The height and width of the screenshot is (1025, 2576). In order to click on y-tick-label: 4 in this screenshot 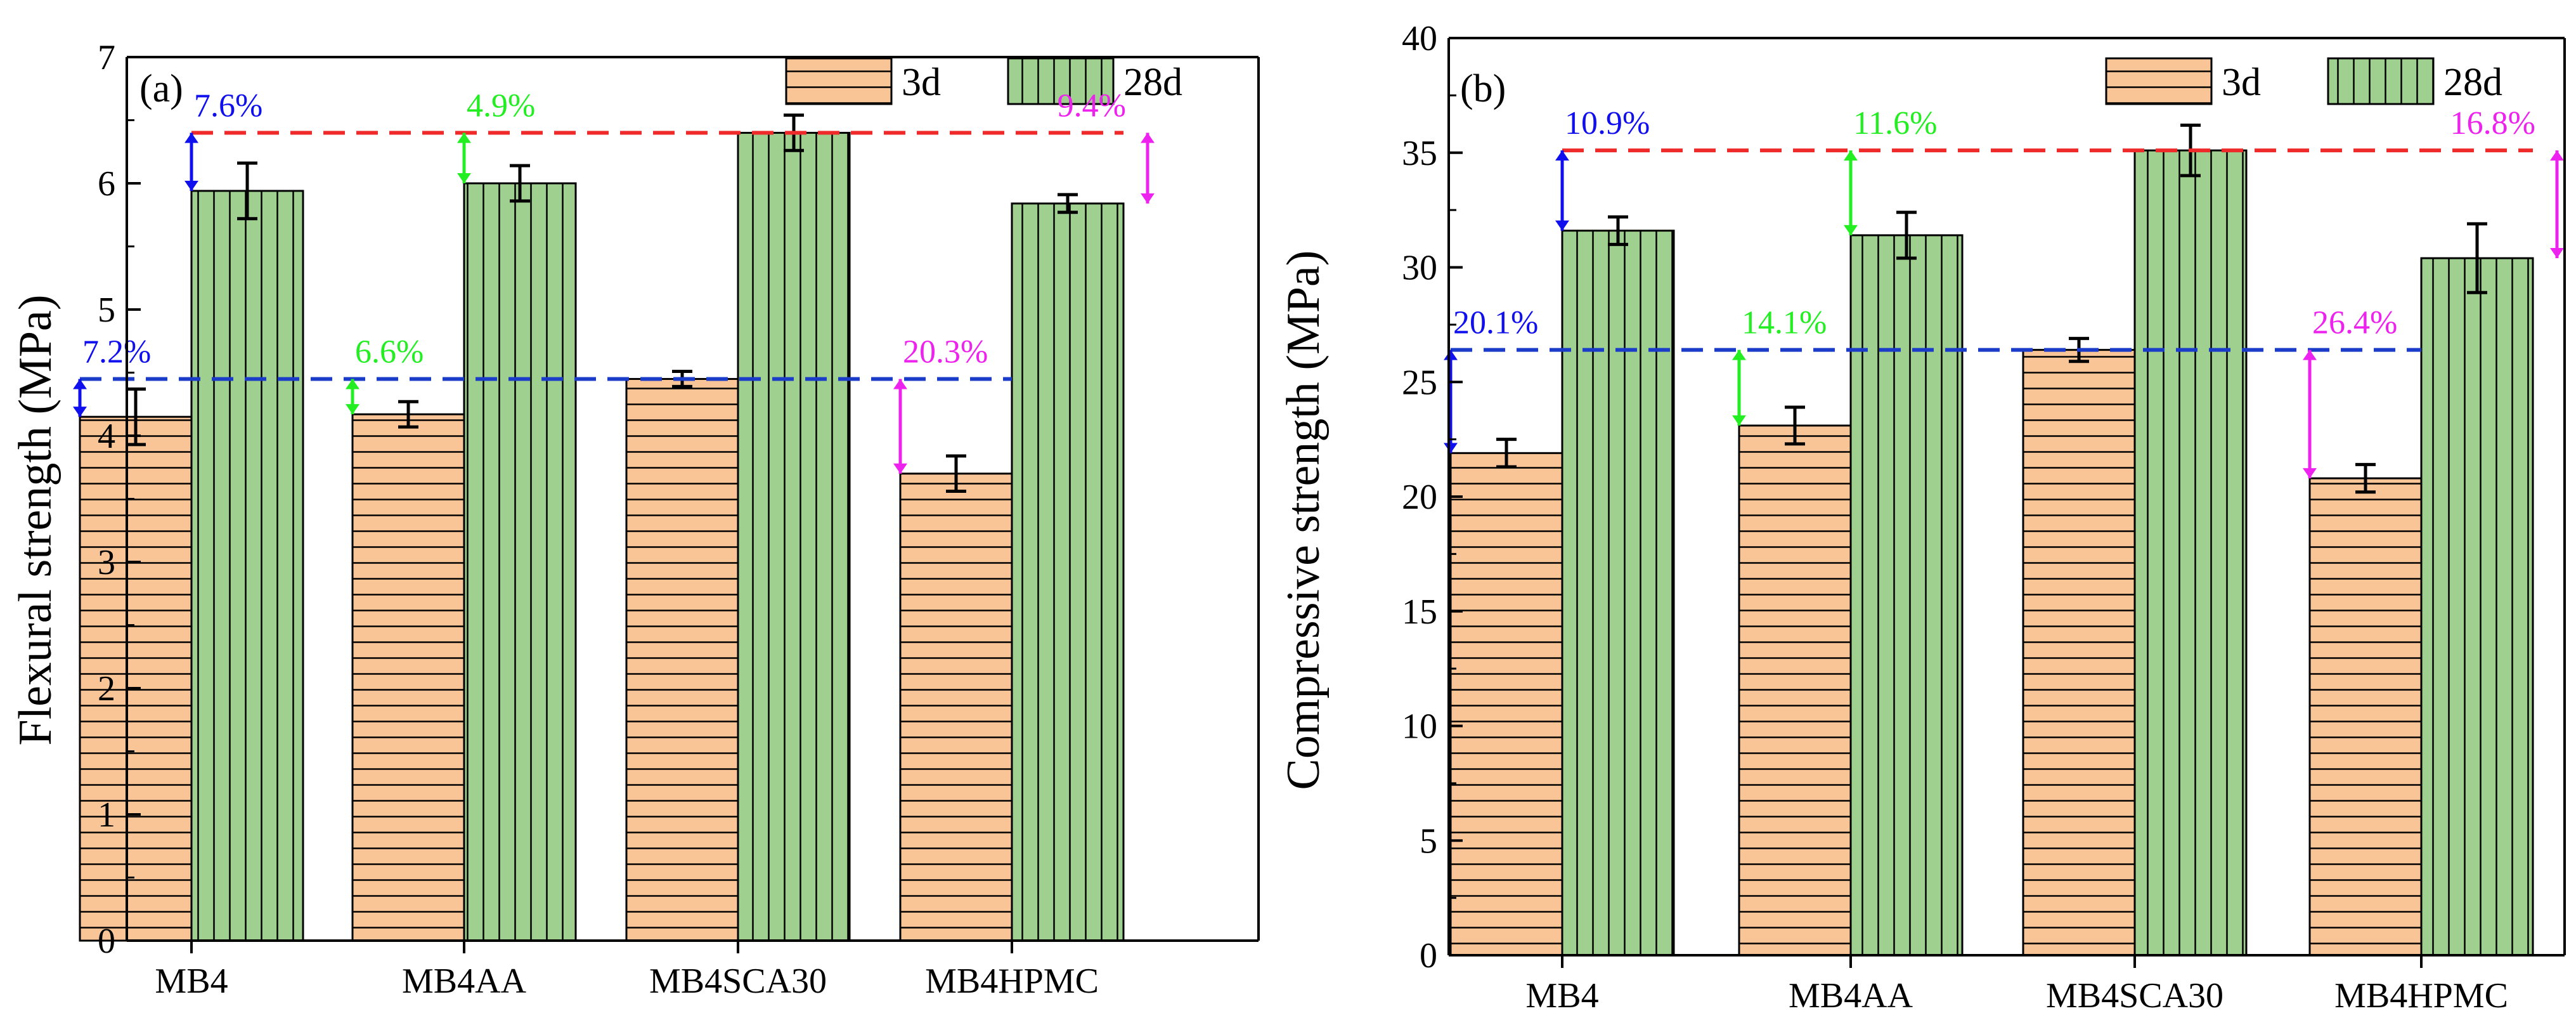, I will do `click(106, 436)`.